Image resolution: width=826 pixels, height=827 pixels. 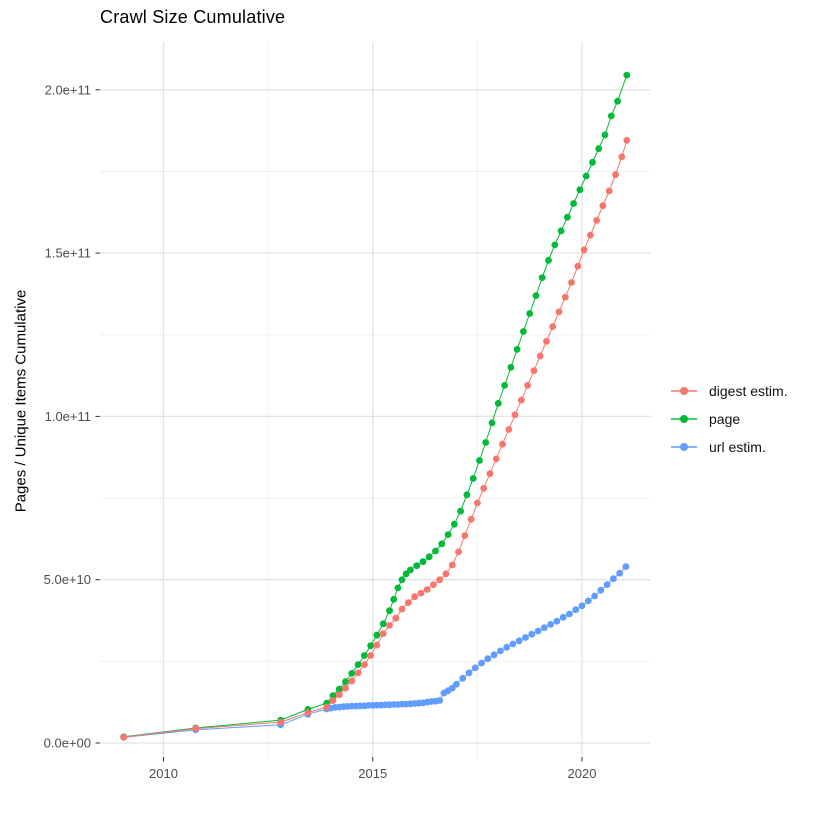 I want to click on x-tick-label: 2015, so click(x=372, y=773).